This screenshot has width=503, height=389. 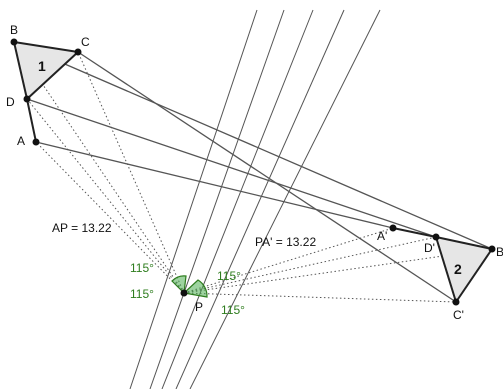 What do you see at coordinates (36, 142) in the screenshot?
I see `point-a` at bounding box center [36, 142].